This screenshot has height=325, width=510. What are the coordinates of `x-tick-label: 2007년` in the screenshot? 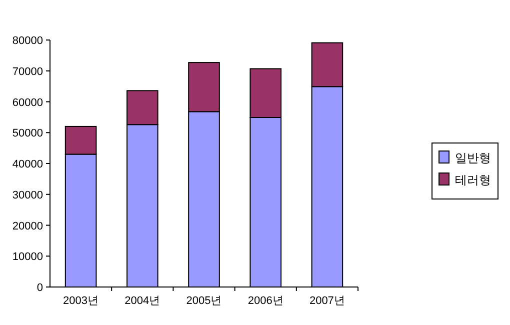 It's located at (327, 301).